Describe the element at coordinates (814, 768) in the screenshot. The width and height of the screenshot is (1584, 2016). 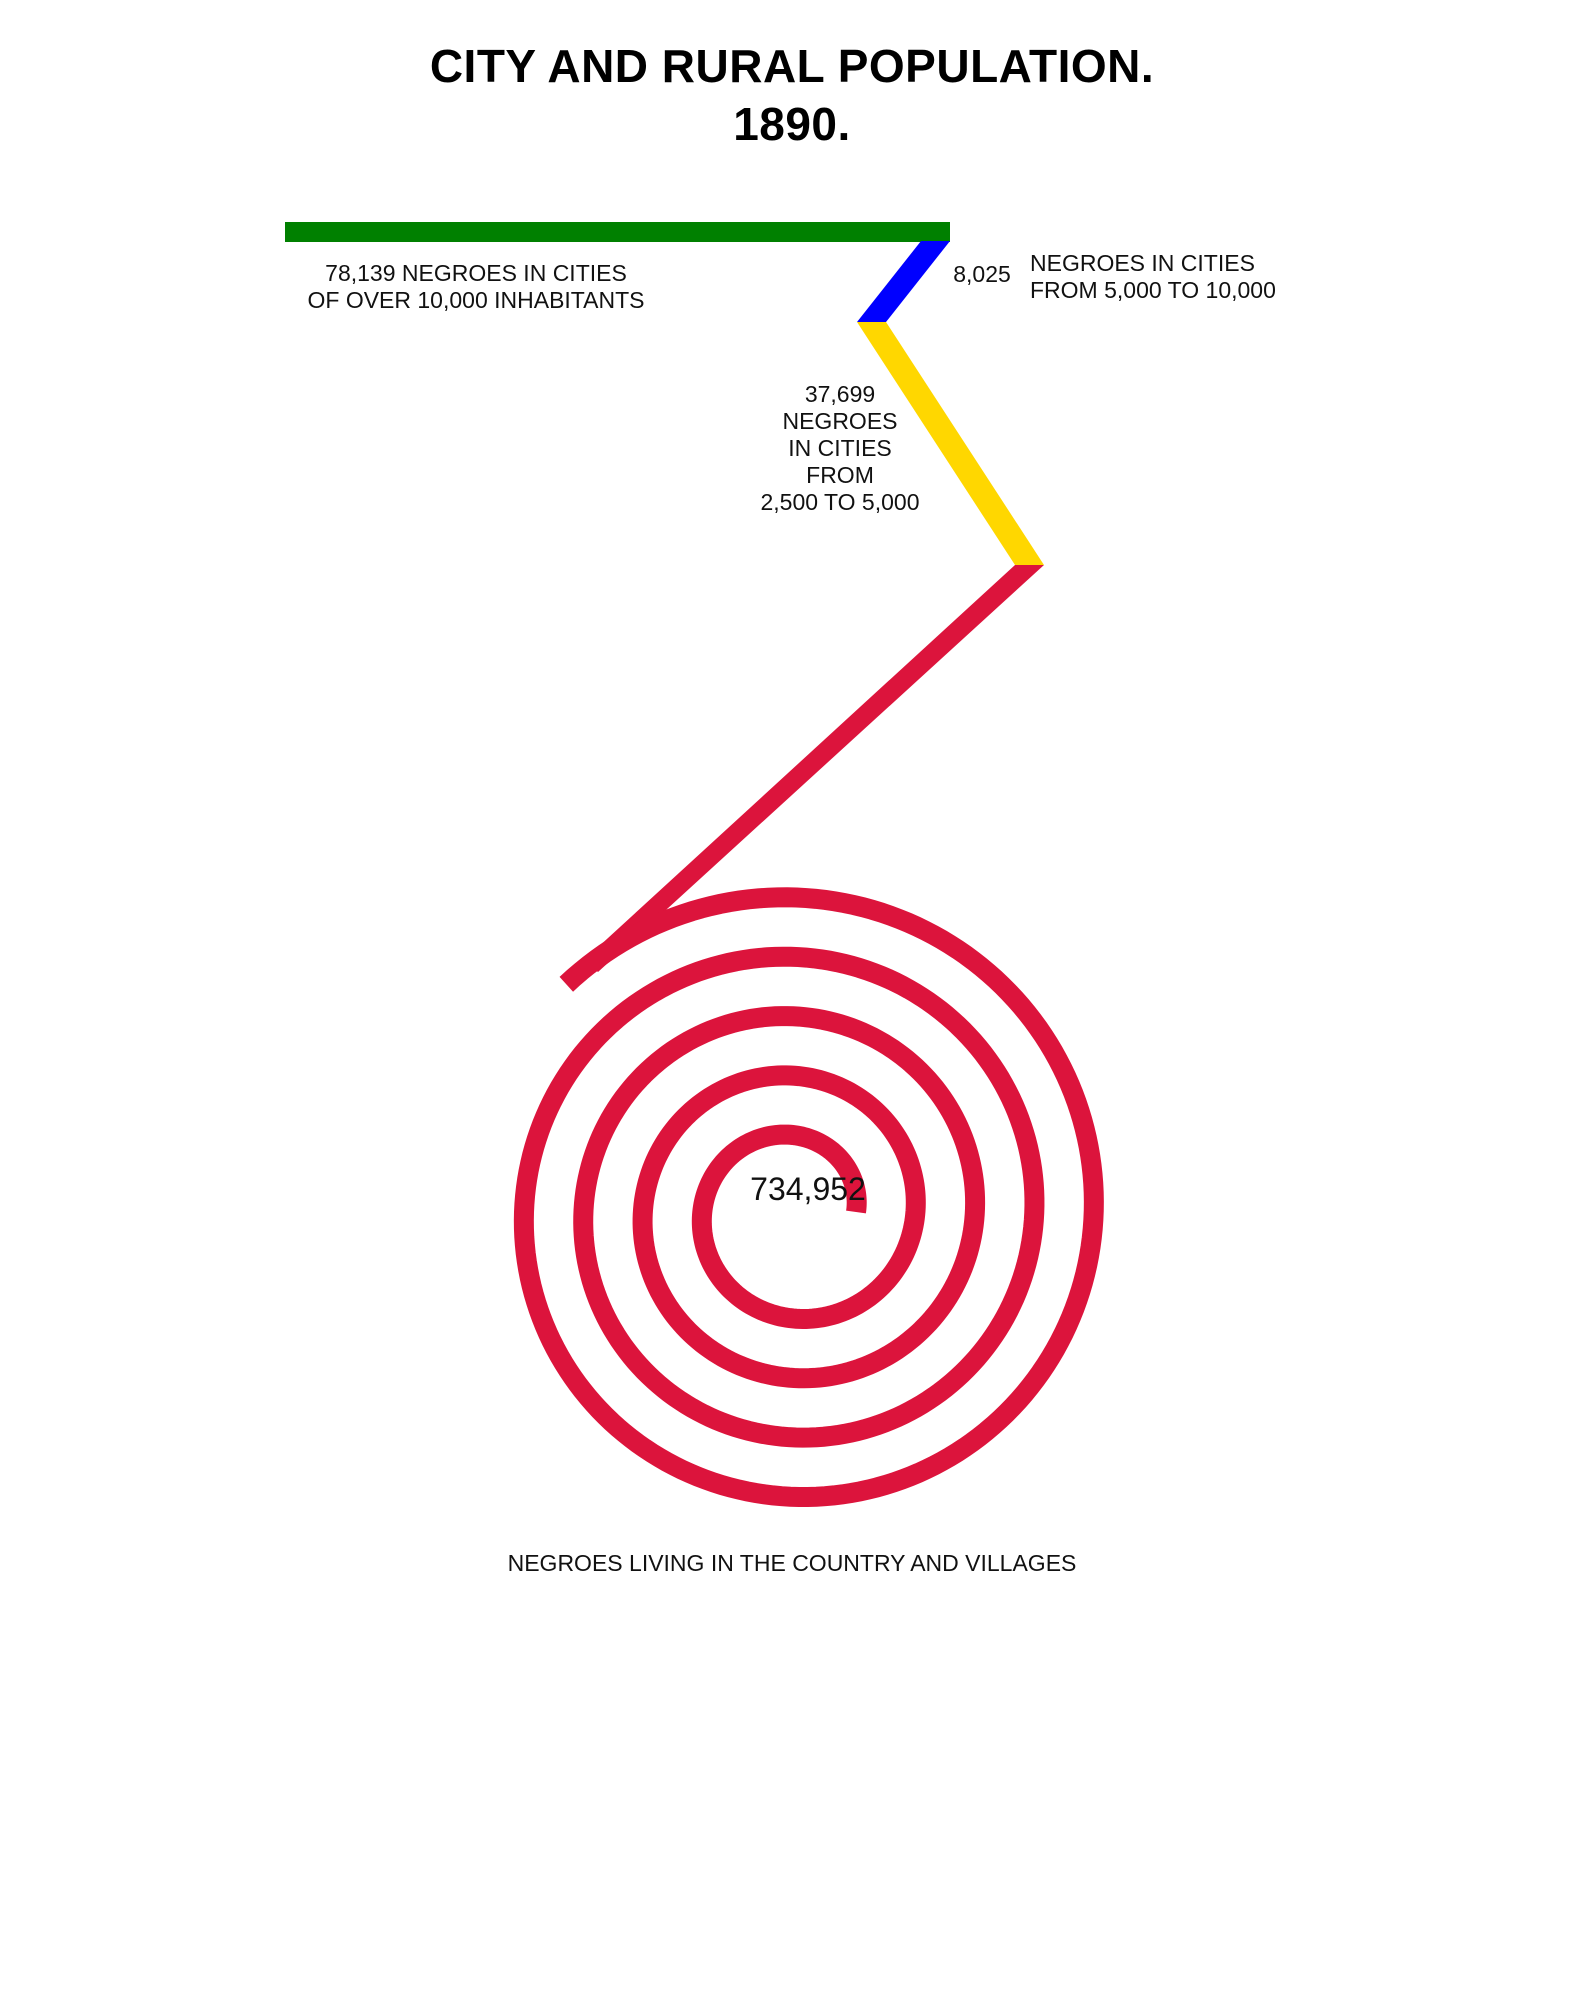
I see `segment-country-diagonal` at that location.